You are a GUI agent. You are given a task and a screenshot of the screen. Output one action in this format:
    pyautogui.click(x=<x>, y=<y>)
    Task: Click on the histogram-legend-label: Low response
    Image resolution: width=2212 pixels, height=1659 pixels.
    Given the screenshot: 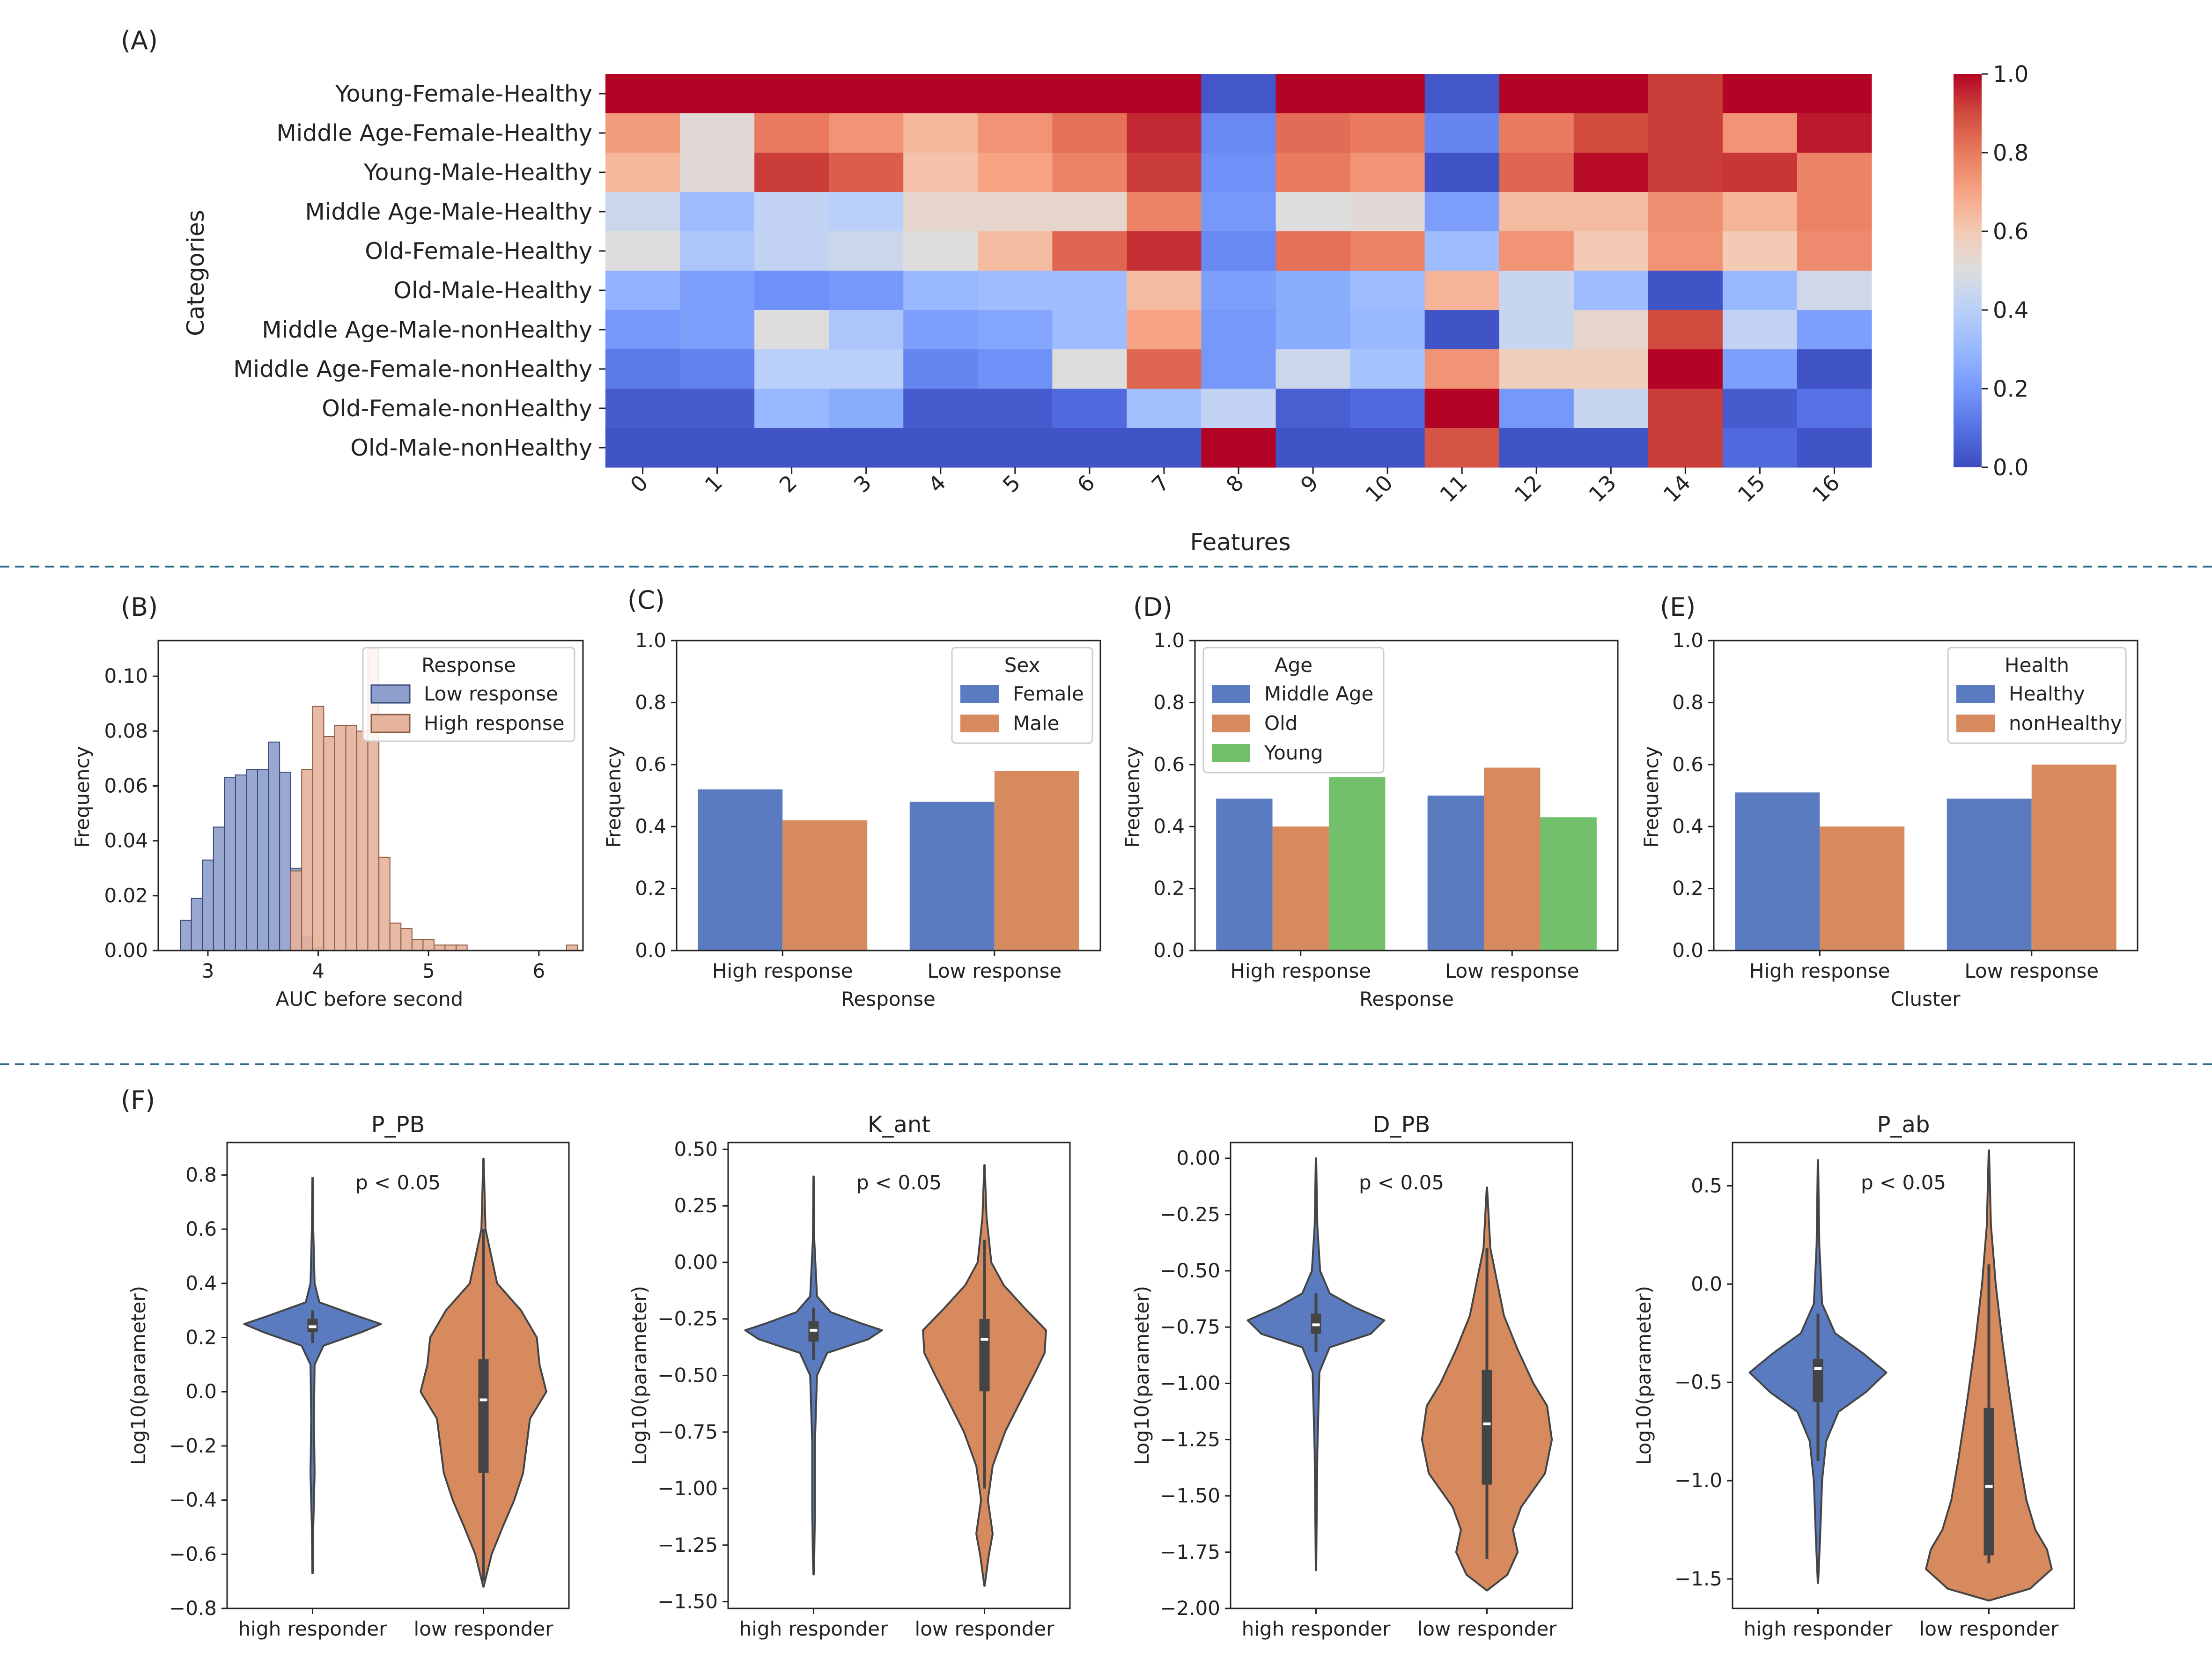 What is the action you would take?
    pyautogui.click(x=491, y=693)
    